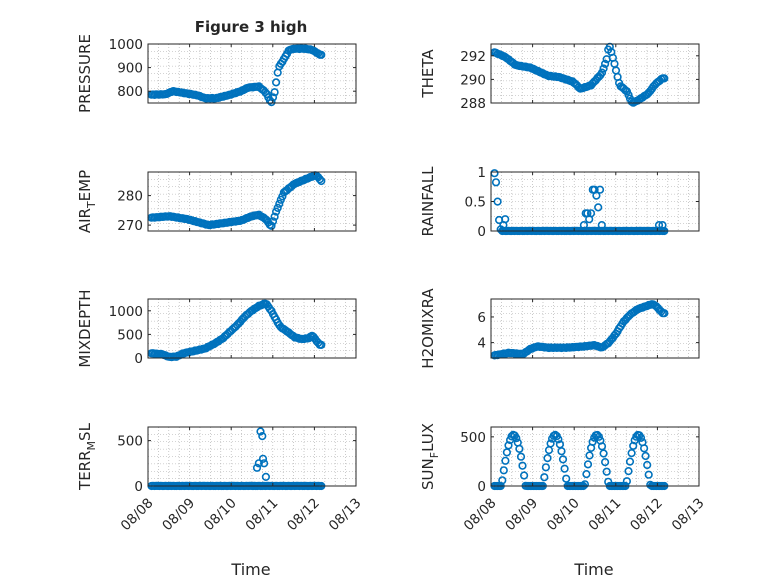  Describe the element at coordinates (85, 73) in the screenshot. I see `y-axis-label: PRESSURE` at that location.